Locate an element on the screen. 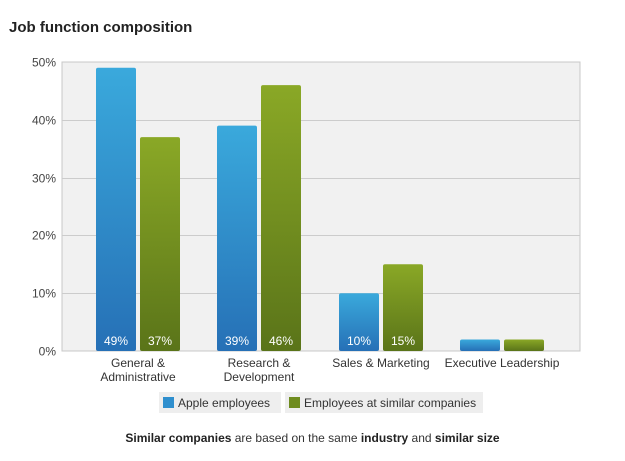 The height and width of the screenshot is (461, 625). legend-item: Employees at similar companies is located at coordinates (384, 402).